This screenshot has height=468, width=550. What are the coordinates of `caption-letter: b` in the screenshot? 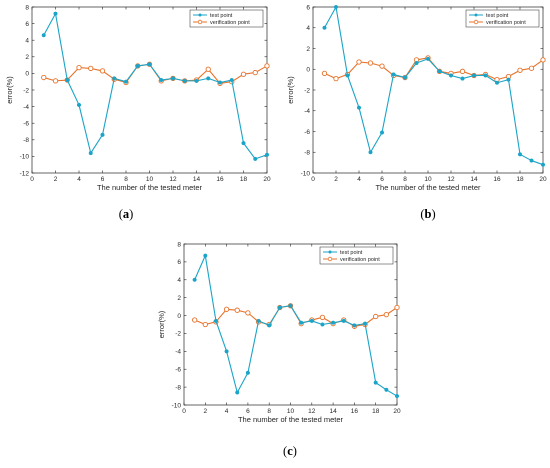 It's located at (428, 214).